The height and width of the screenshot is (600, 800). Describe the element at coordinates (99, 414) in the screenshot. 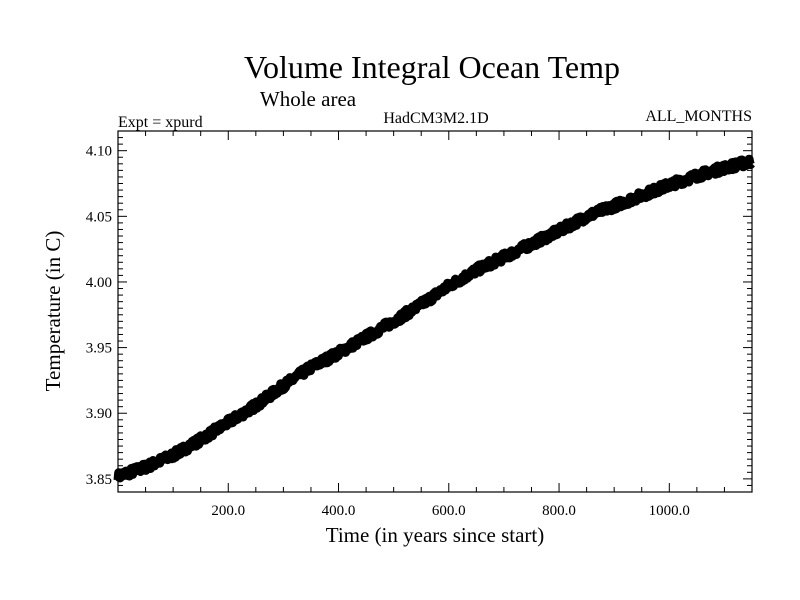

I see `y-tick-label: 3.90` at that location.